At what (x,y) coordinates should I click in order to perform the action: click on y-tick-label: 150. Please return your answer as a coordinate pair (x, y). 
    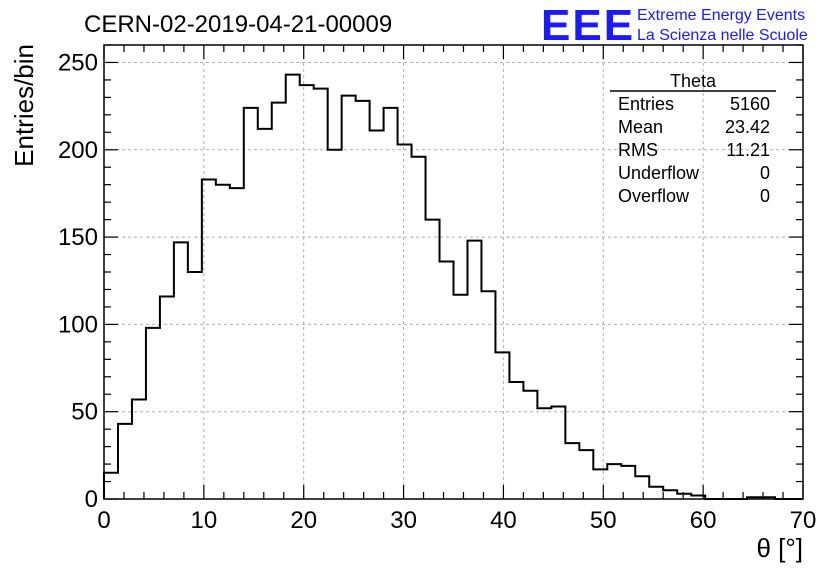
    Looking at the image, I should click on (78, 237).